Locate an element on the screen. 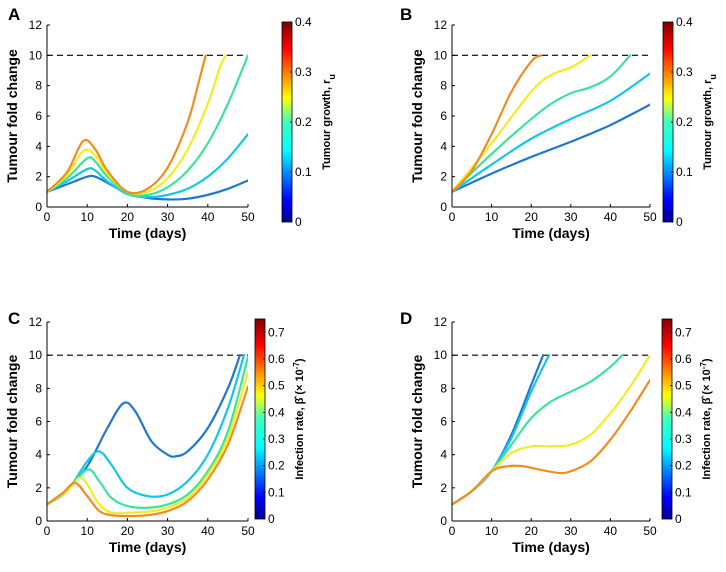 This screenshot has height=572, width=726. panel-label: D is located at coordinates (406, 318).